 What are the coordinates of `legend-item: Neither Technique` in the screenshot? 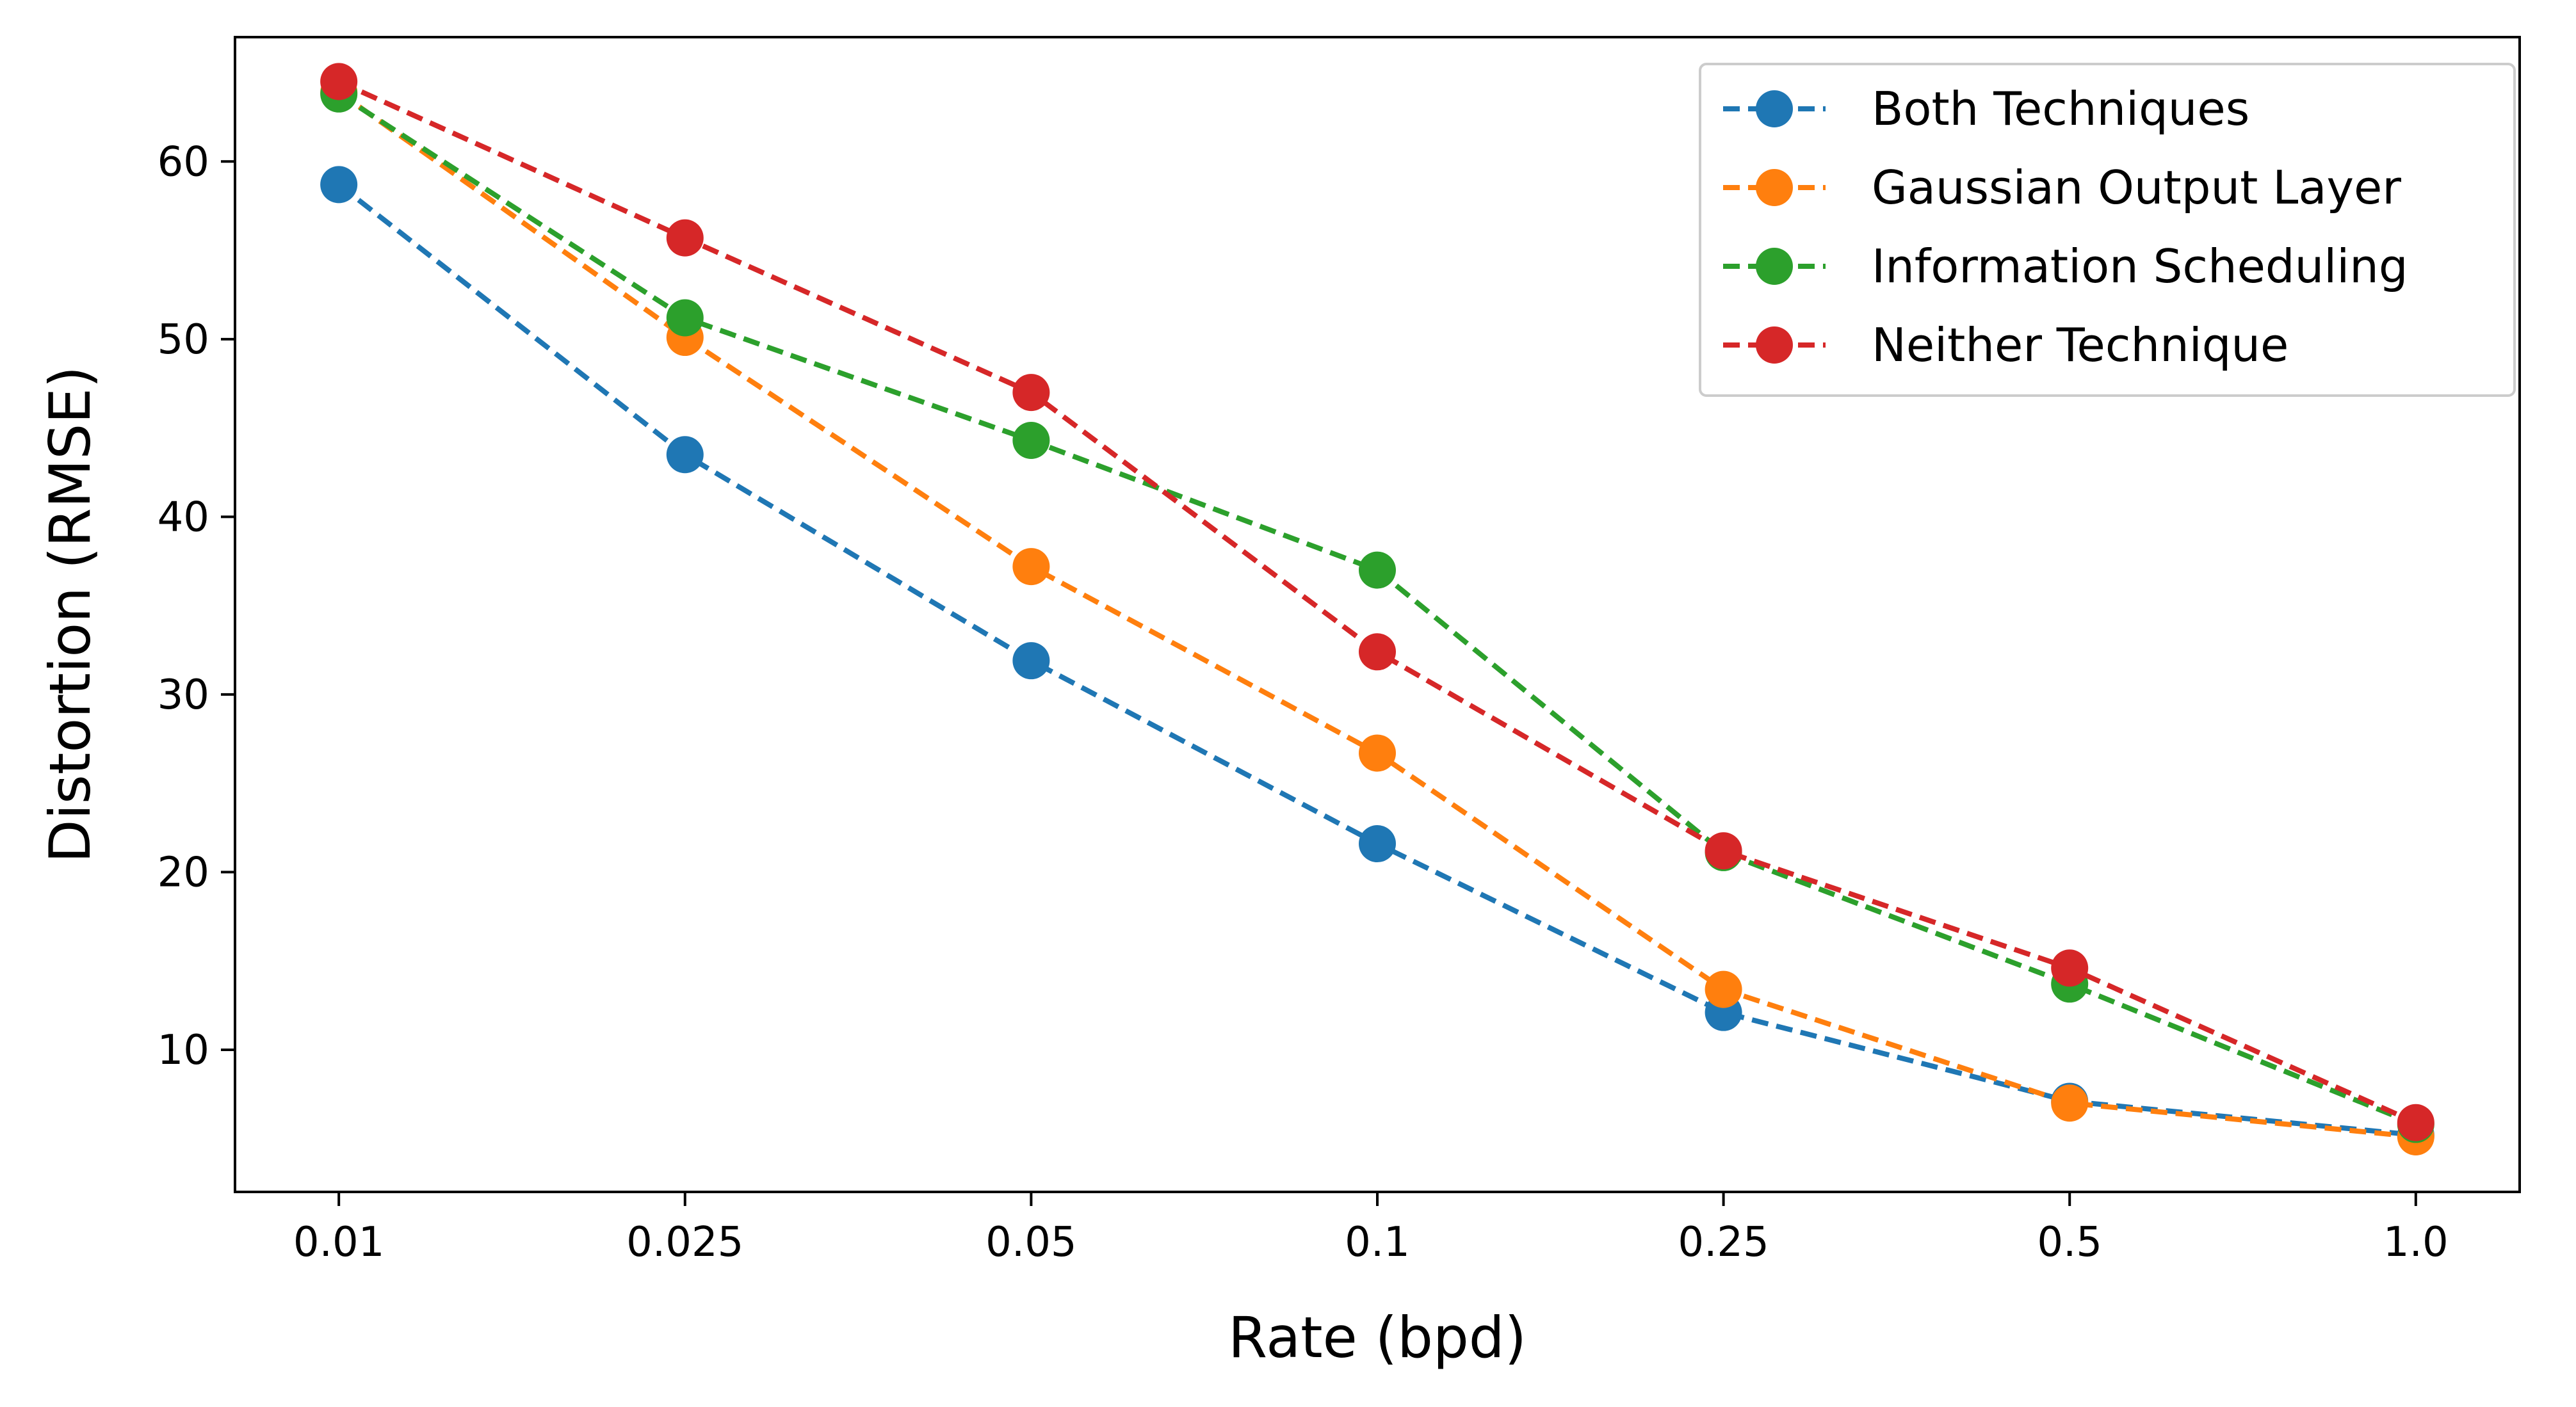 It's located at (2005, 345).